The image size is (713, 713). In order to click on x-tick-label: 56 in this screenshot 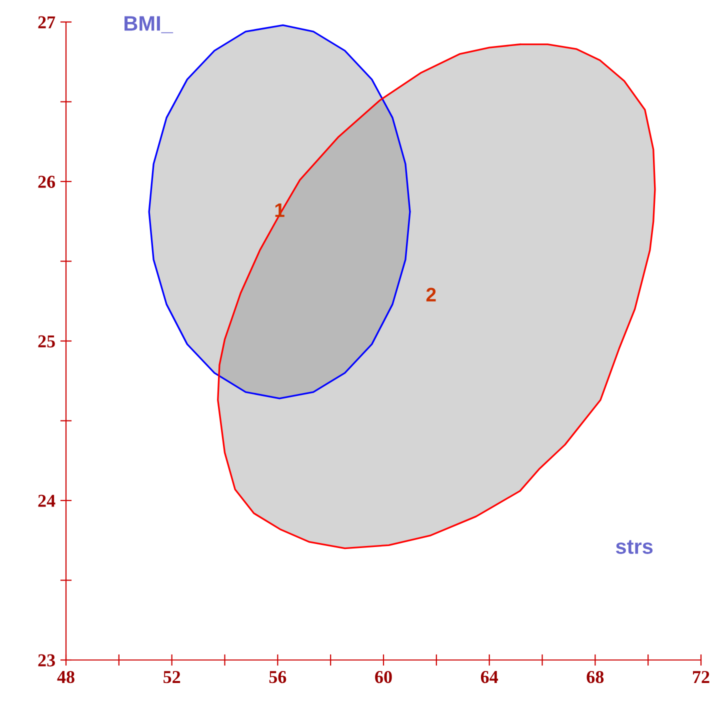, I will do `click(277, 677)`.